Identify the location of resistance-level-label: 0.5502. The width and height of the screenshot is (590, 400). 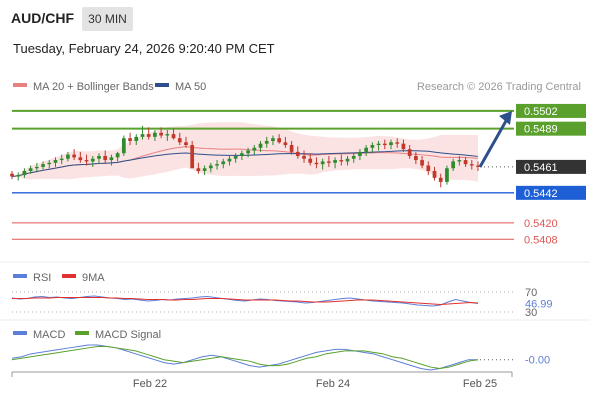
(541, 112).